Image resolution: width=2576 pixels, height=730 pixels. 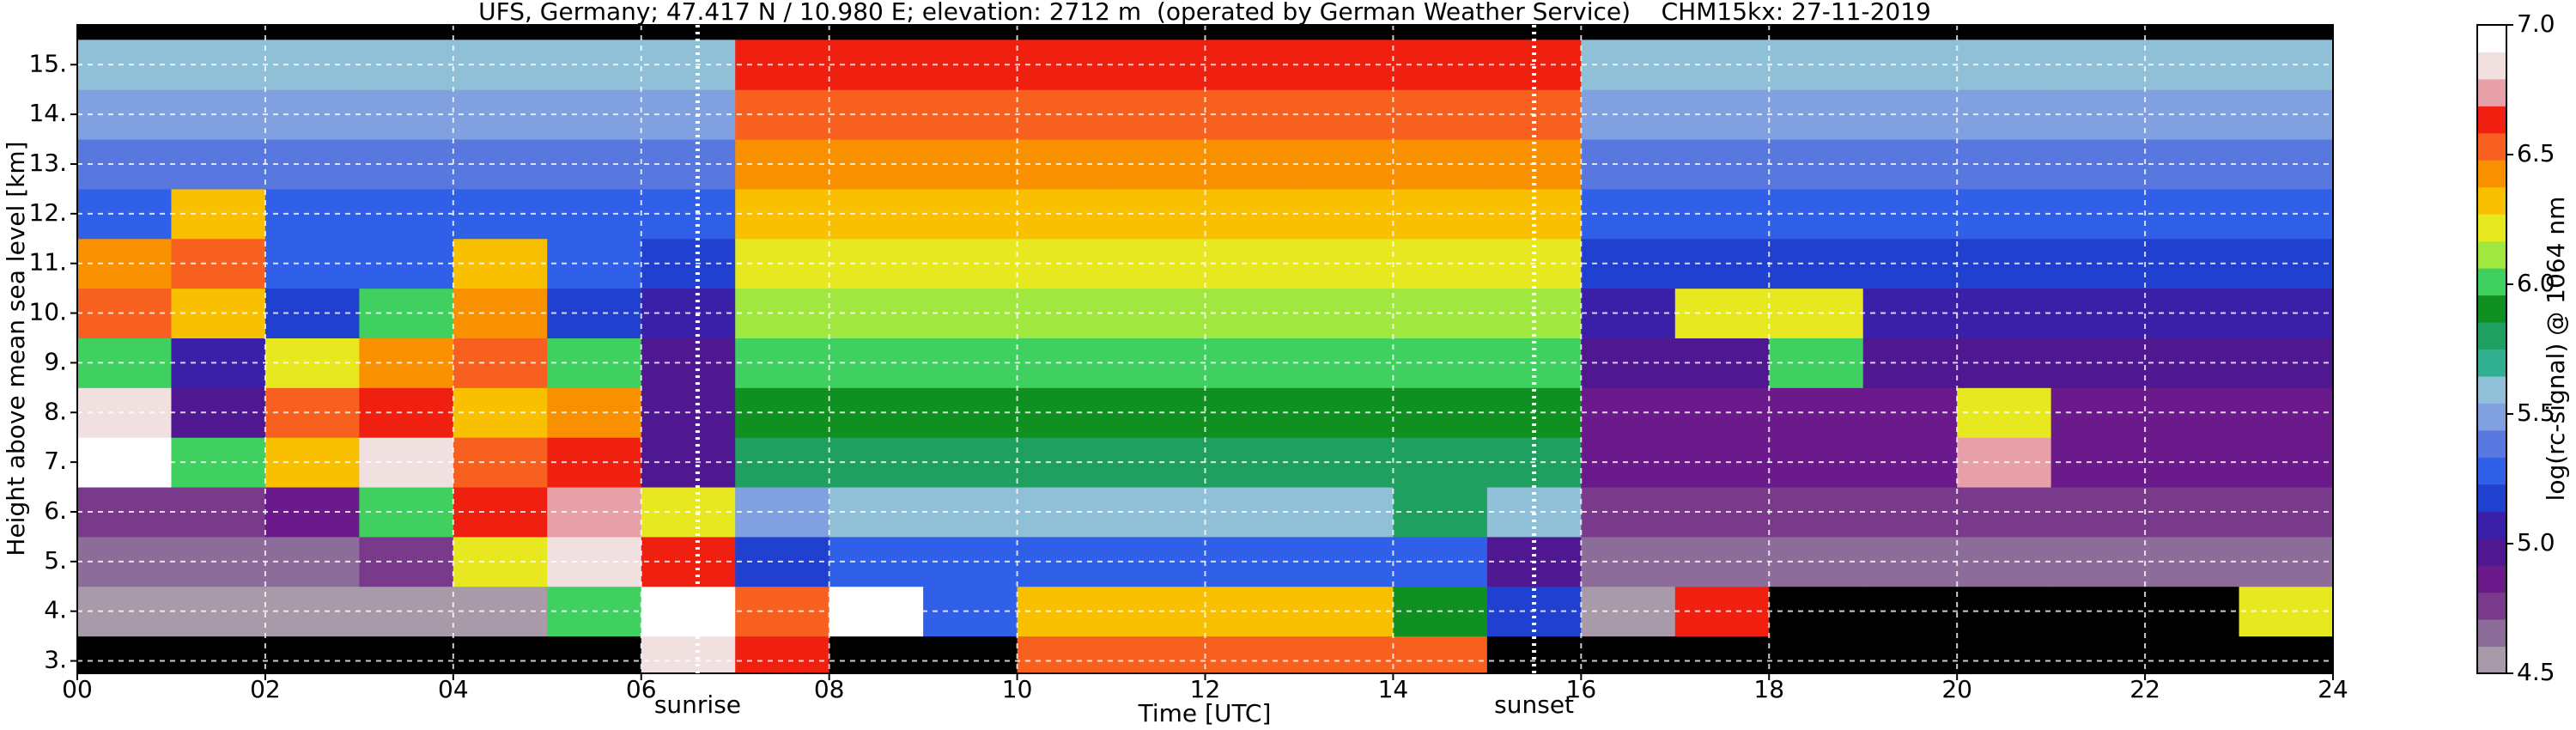 What do you see at coordinates (56, 560) in the screenshot?
I see `y-tick-label: 5.` at bounding box center [56, 560].